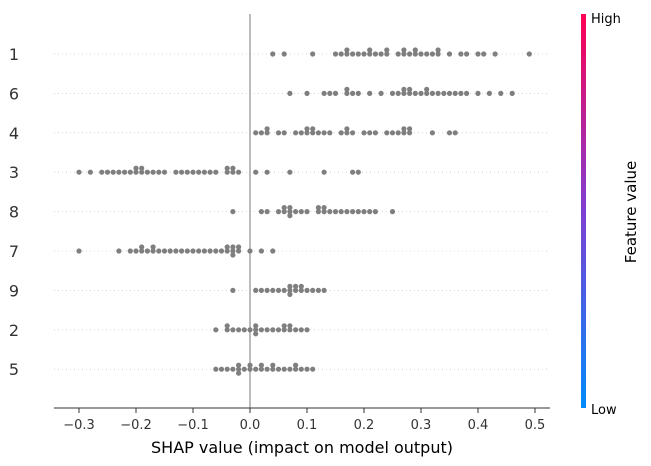 This screenshot has width=651, height=466. I want to click on feature-label: 1, so click(14, 54).